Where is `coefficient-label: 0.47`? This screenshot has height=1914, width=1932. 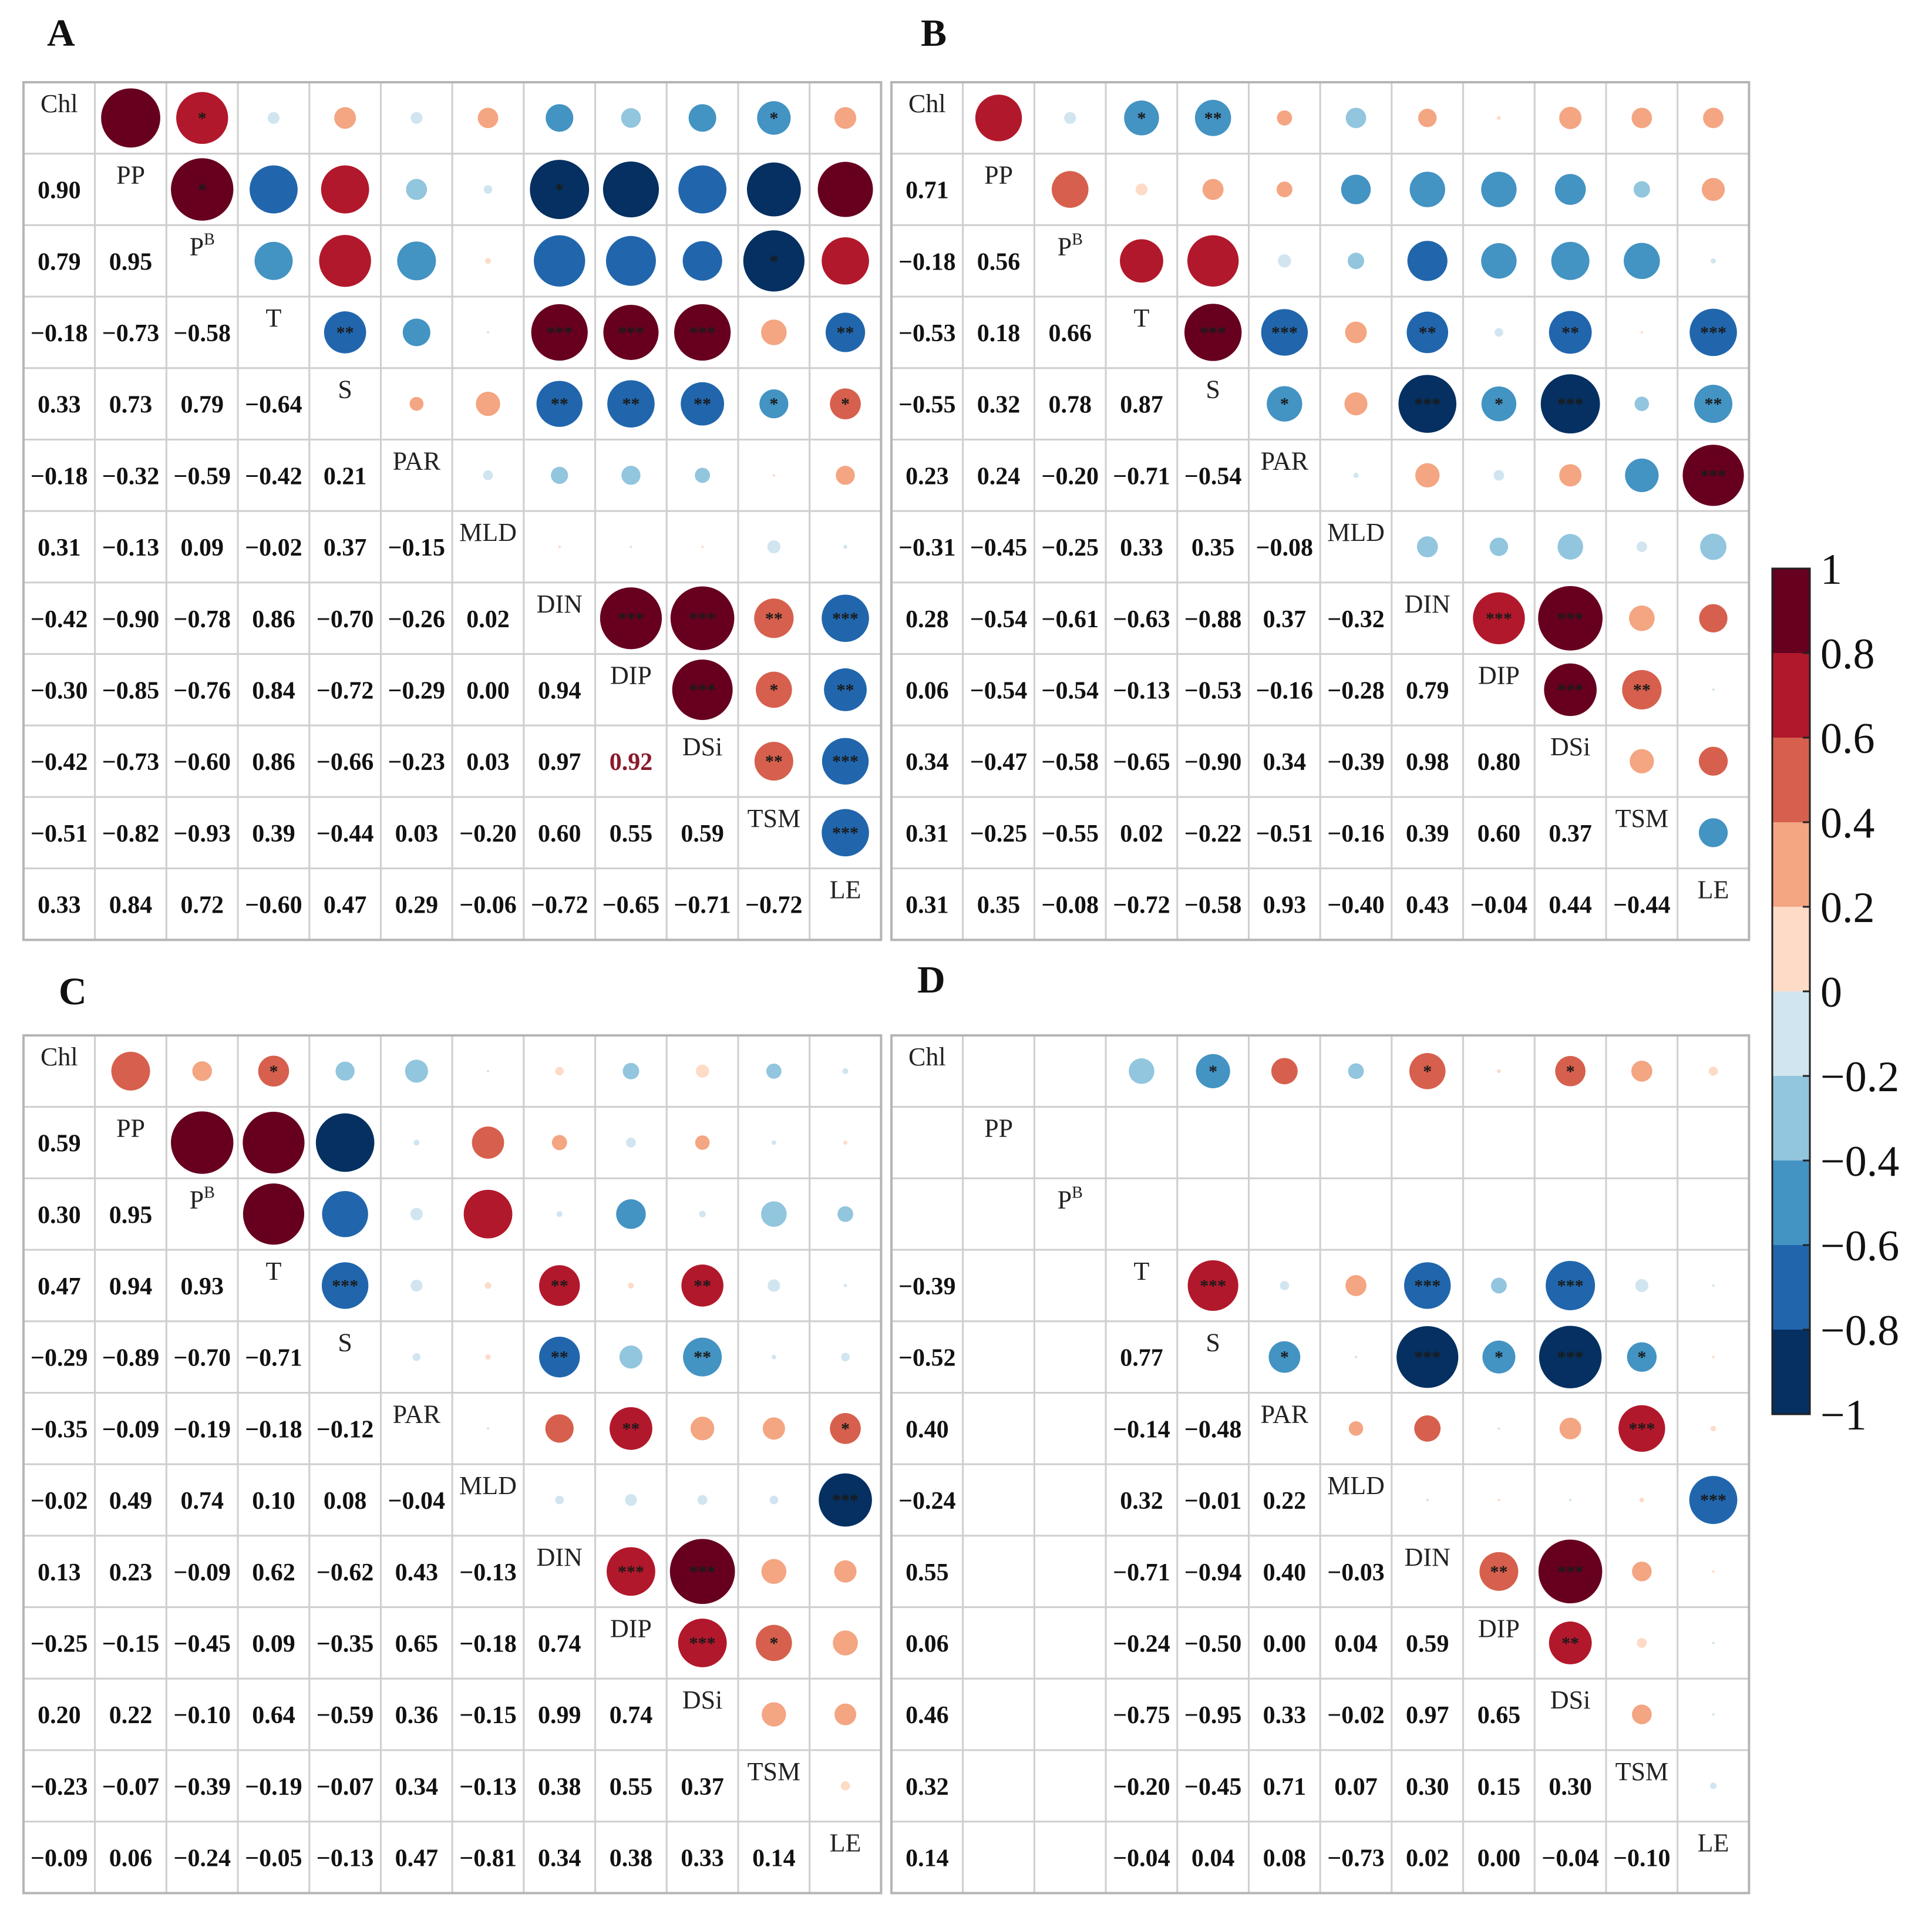
coefficient-label: 0.47 is located at coordinates (417, 1858).